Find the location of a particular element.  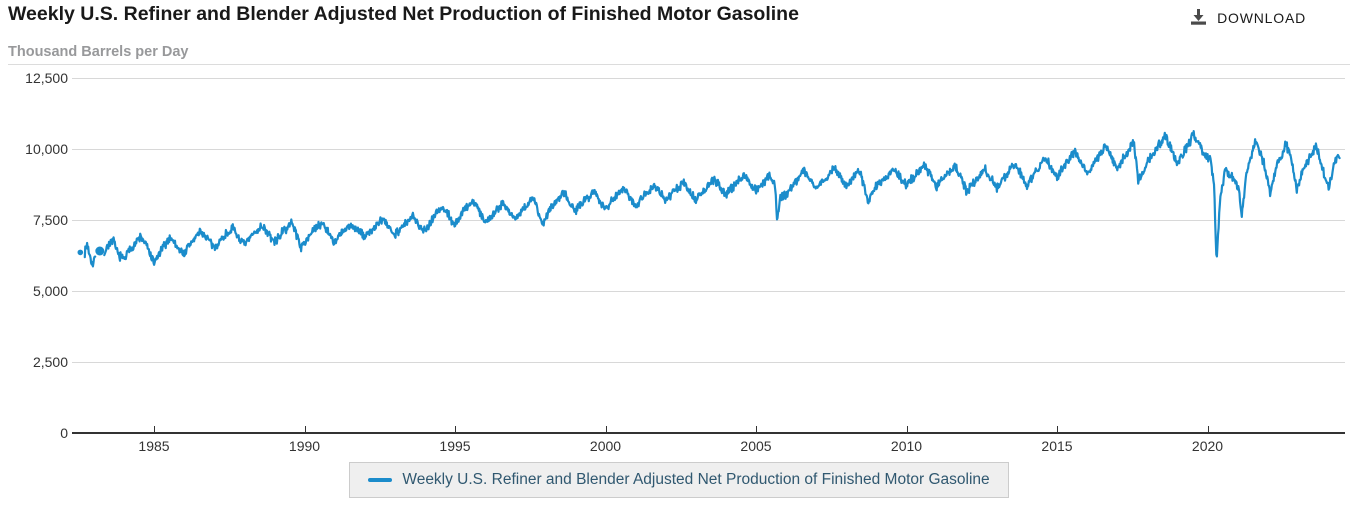

download-icon is located at coordinates (1199, 17).